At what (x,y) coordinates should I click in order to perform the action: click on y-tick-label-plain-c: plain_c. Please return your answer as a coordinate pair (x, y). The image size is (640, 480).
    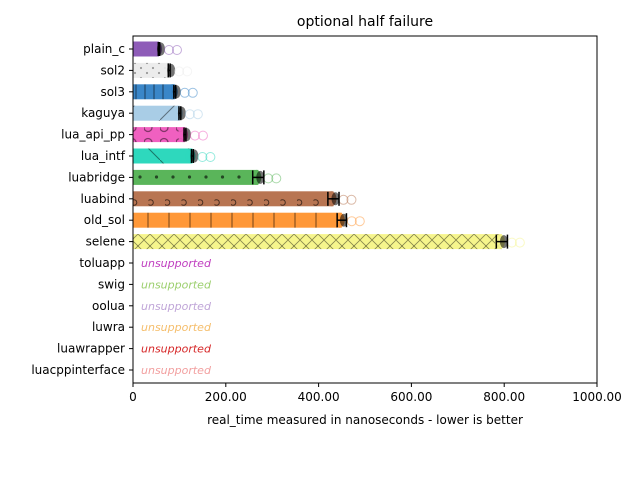
    Looking at the image, I should click on (104, 49).